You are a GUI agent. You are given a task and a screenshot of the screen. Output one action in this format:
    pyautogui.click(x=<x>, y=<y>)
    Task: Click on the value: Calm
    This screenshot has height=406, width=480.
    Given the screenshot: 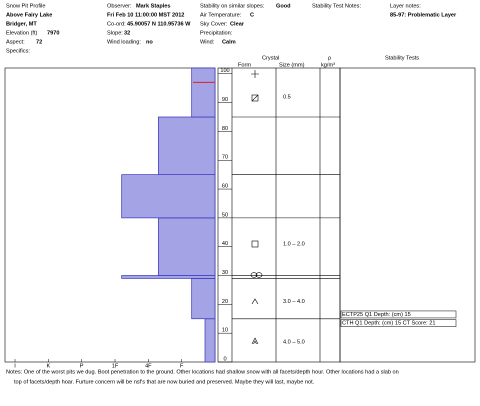 What is the action you would take?
    pyautogui.click(x=229, y=42)
    